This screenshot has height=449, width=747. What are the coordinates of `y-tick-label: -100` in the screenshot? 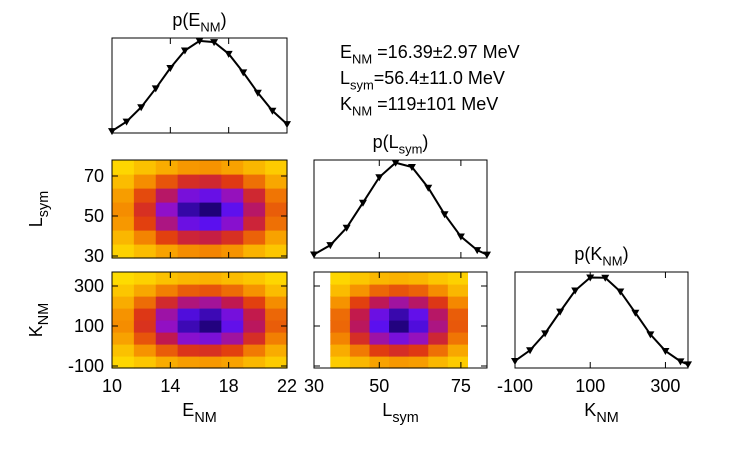 It's located at (86, 366).